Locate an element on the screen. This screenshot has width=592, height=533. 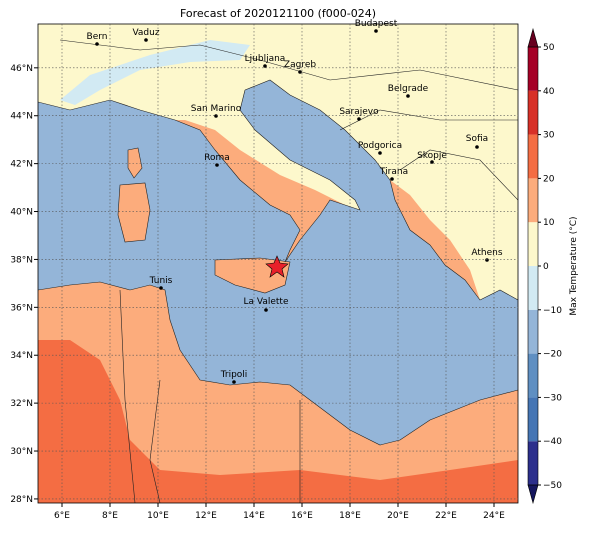
x-tick-label: 8°E is located at coordinates (110, 516).